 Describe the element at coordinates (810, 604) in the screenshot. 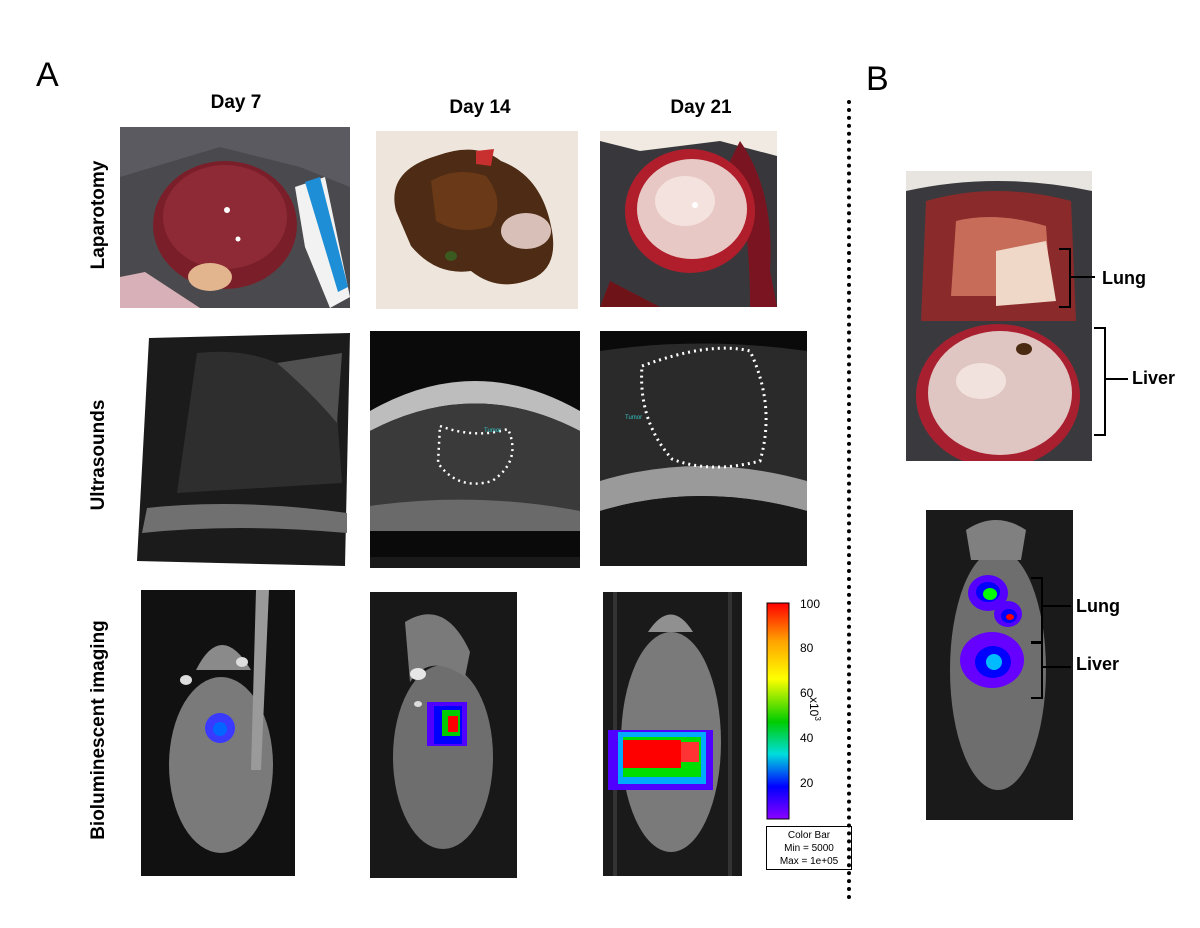

I see `colorbar-tick-100: 100` at that location.